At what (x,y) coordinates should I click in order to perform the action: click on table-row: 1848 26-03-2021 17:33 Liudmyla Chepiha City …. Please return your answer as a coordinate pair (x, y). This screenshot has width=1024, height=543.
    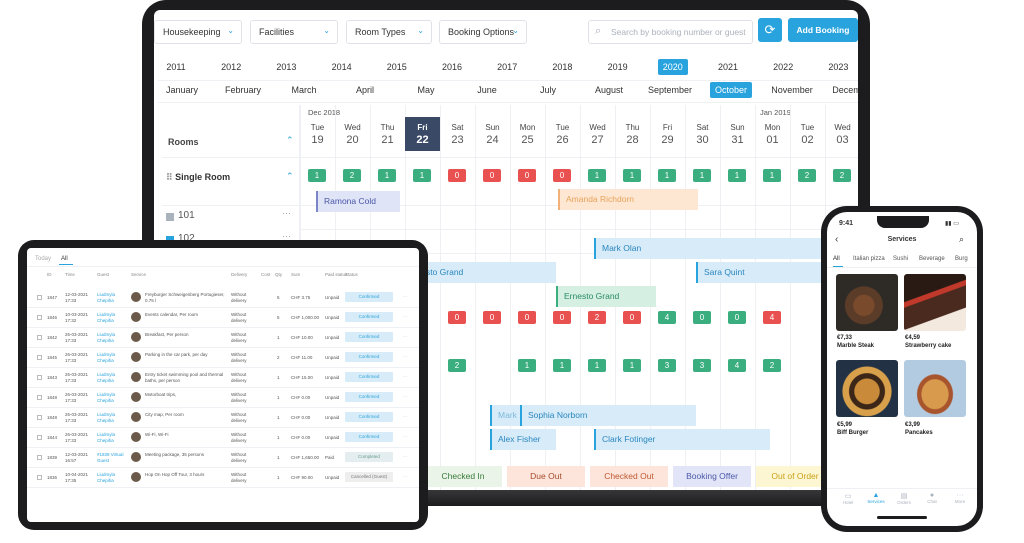
    Looking at the image, I should click on (223, 418).